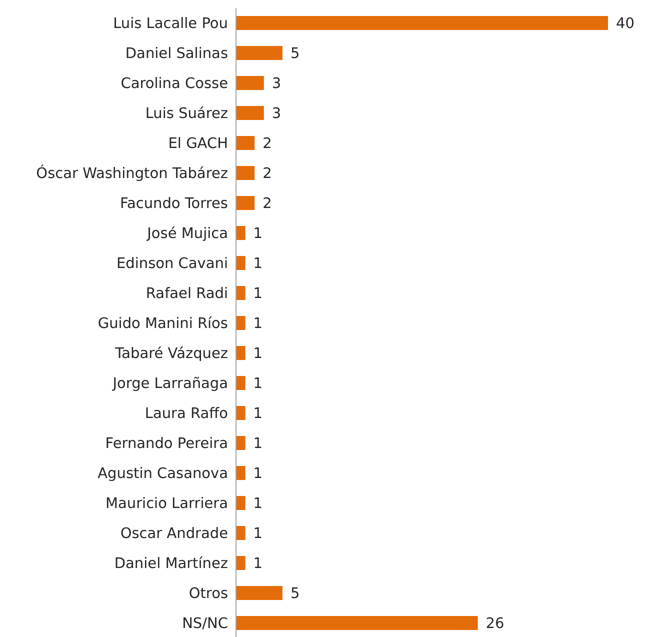 This screenshot has width=646, height=637. I want to click on y-tick-label: NS/NC, so click(205, 624).